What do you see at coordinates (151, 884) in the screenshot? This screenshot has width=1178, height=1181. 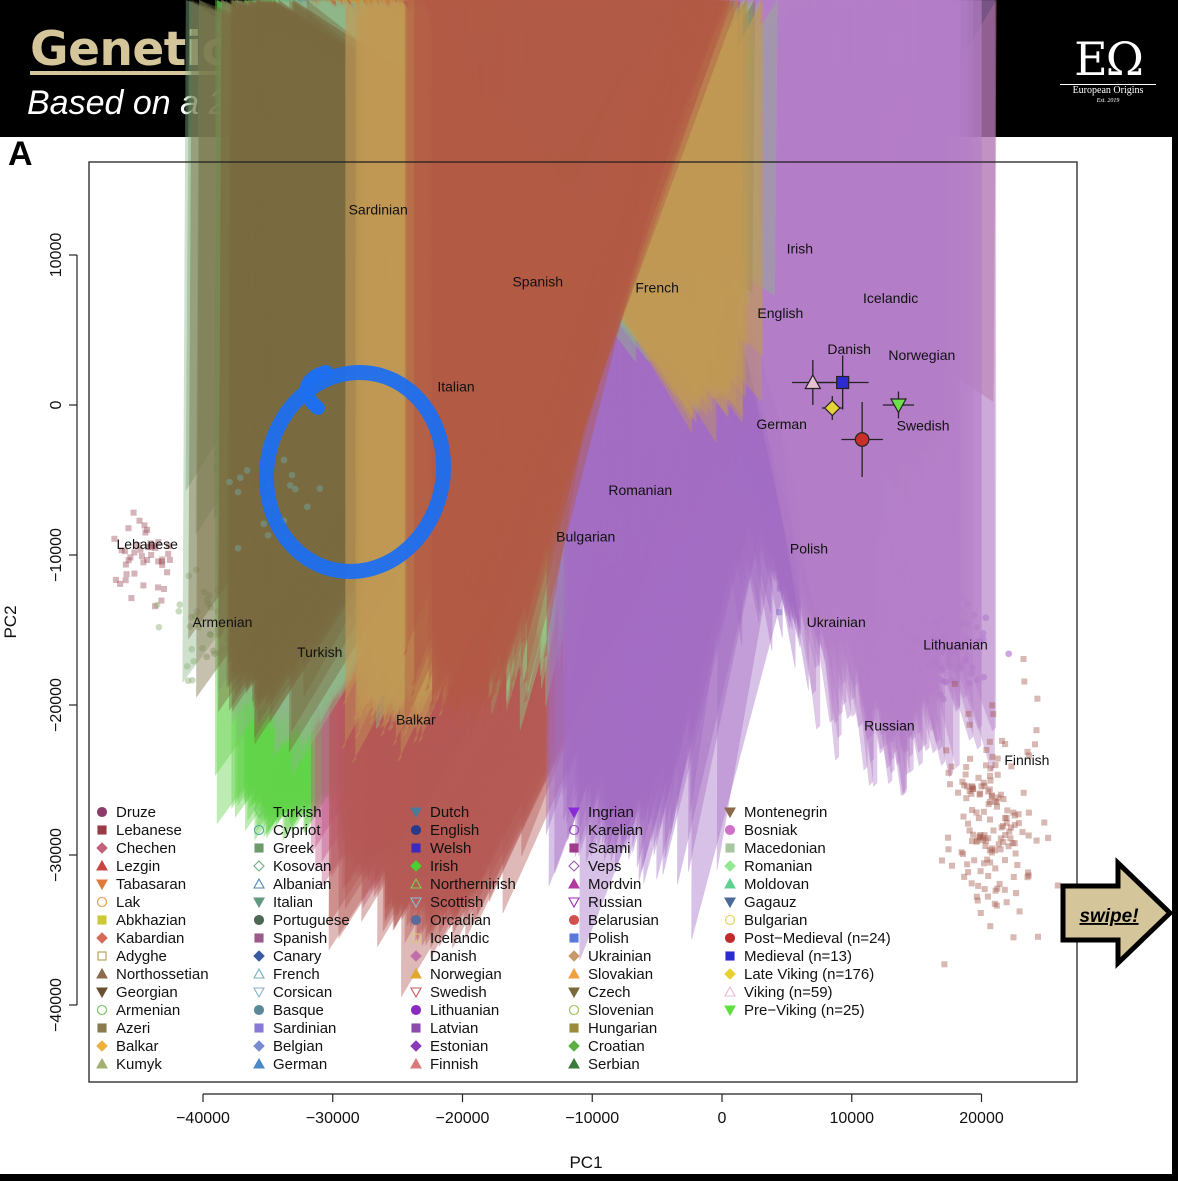 I see `legend-label: Tabasaran` at bounding box center [151, 884].